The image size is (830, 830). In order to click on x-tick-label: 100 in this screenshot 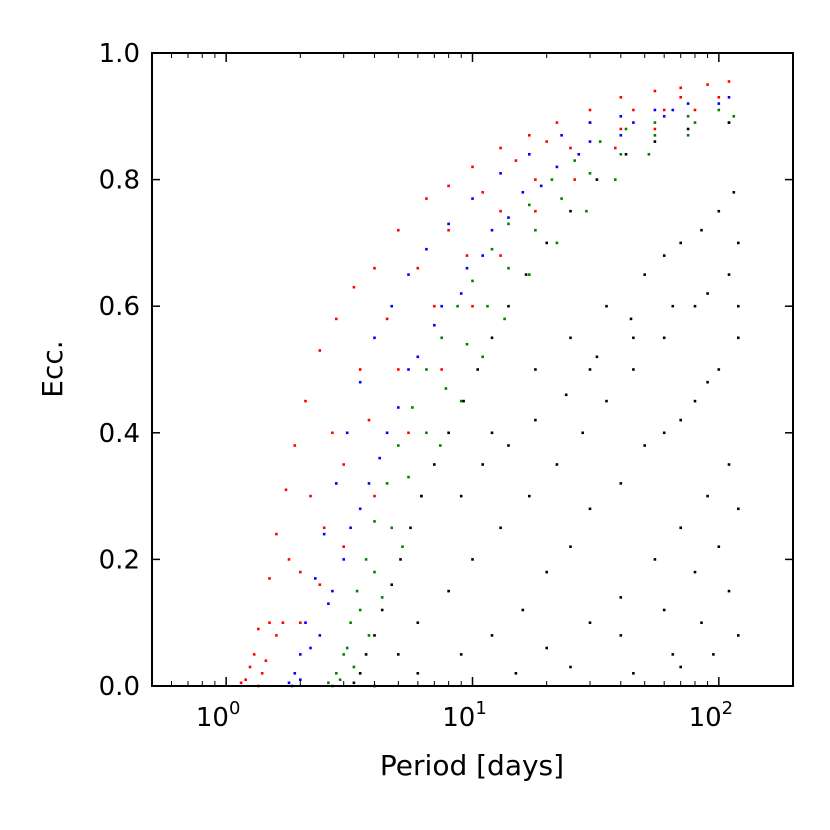, I will do `click(218, 715)`.